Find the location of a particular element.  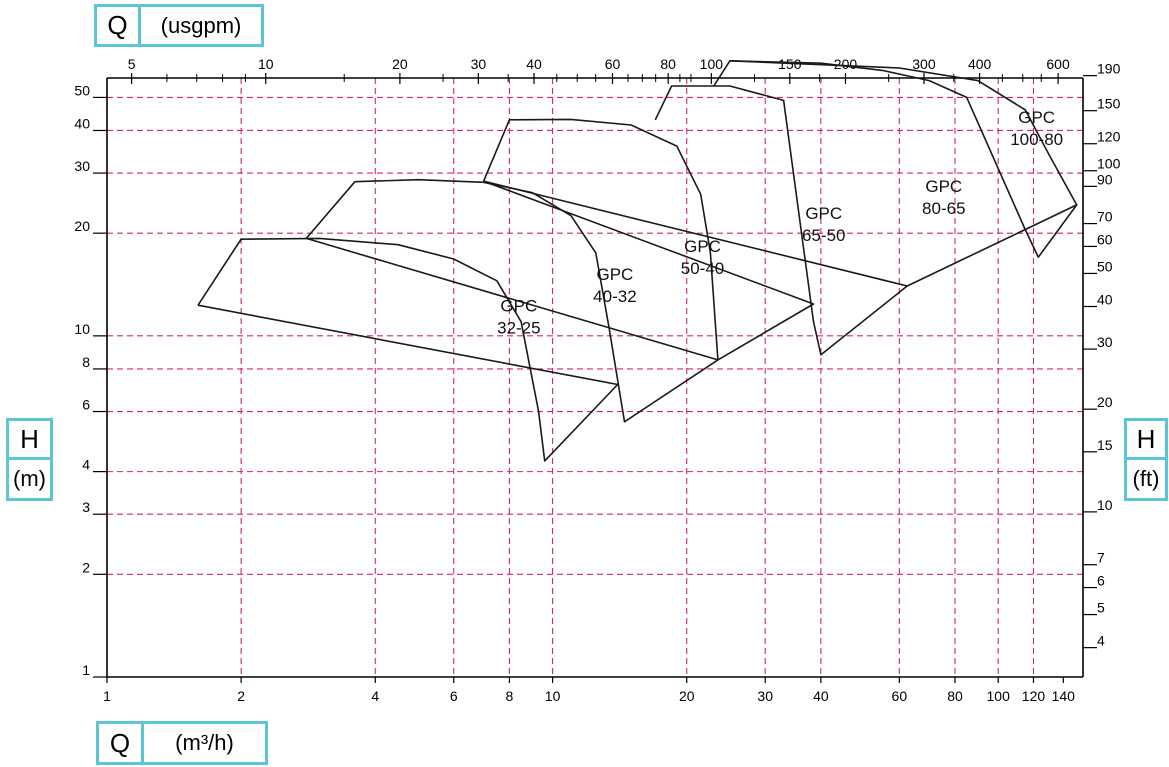

tick-label-bottom: 80 is located at coordinates (955, 696).